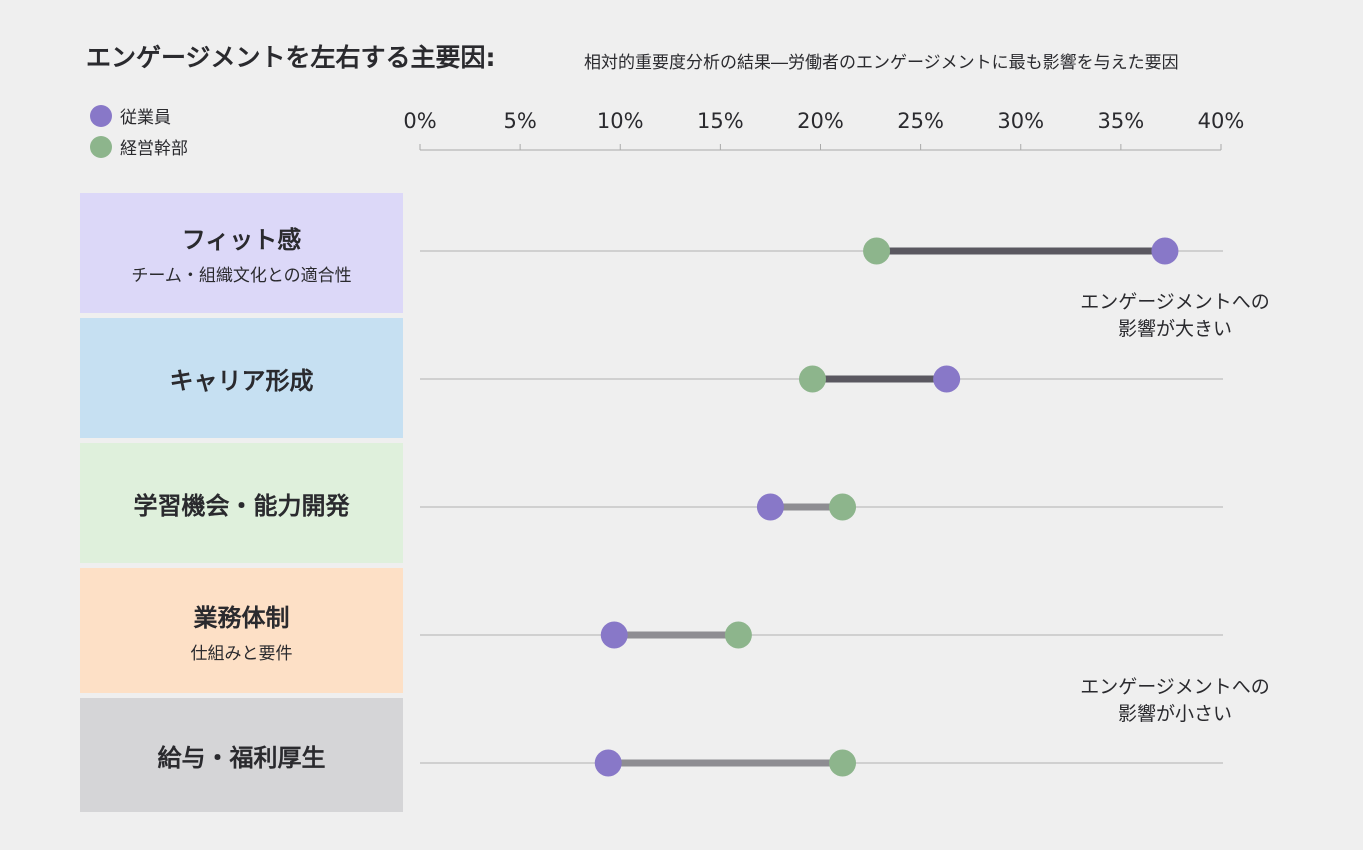  What do you see at coordinates (145, 118) in the screenshot?
I see `legend-label-employee: 従業員` at bounding box center [145, 118].